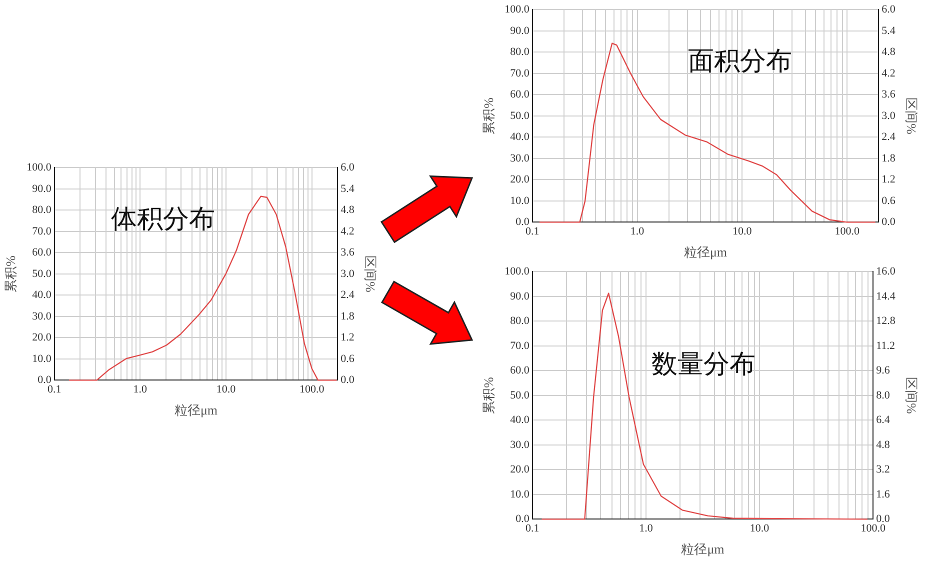  Describe the element at coordinates (883, 494) in the screenshot. I see `y2-tick-label: 1.6` at that location.